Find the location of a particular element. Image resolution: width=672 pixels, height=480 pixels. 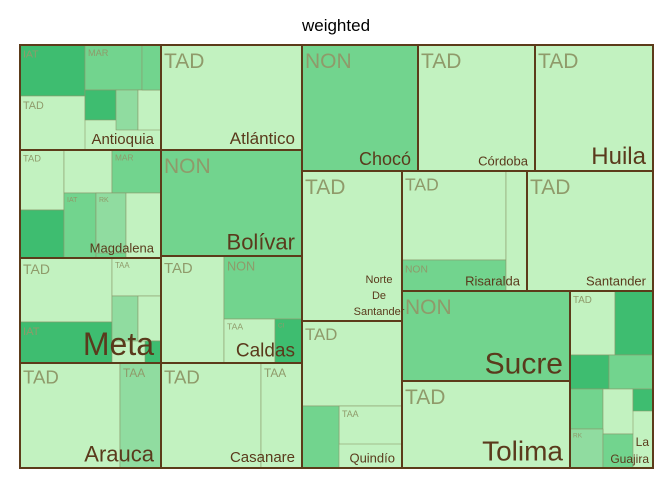

treemap-subgroup-label-meta-0: TAD is located at coordinates (36, 269).